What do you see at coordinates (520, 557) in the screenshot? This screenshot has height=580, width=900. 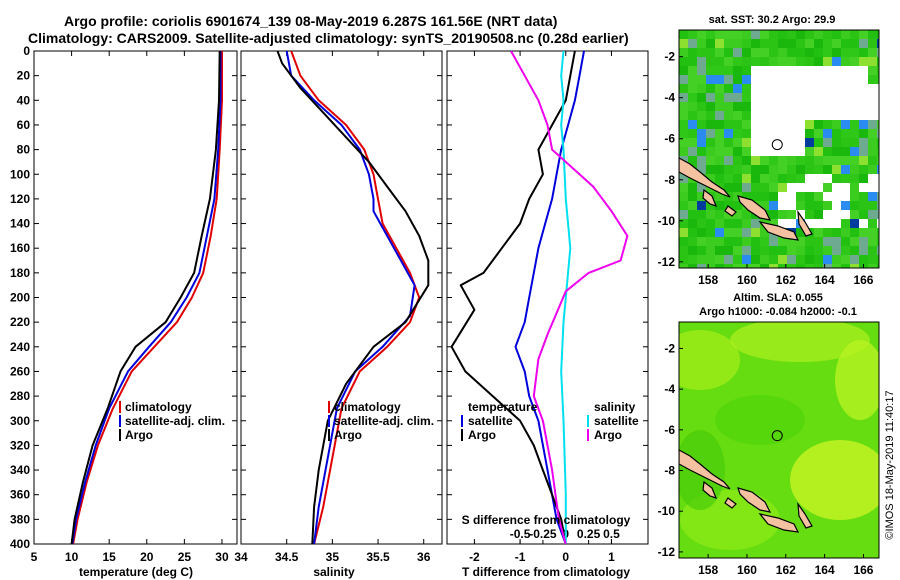 I see `x-tick-label: -1` at bounding box center [520, 557].